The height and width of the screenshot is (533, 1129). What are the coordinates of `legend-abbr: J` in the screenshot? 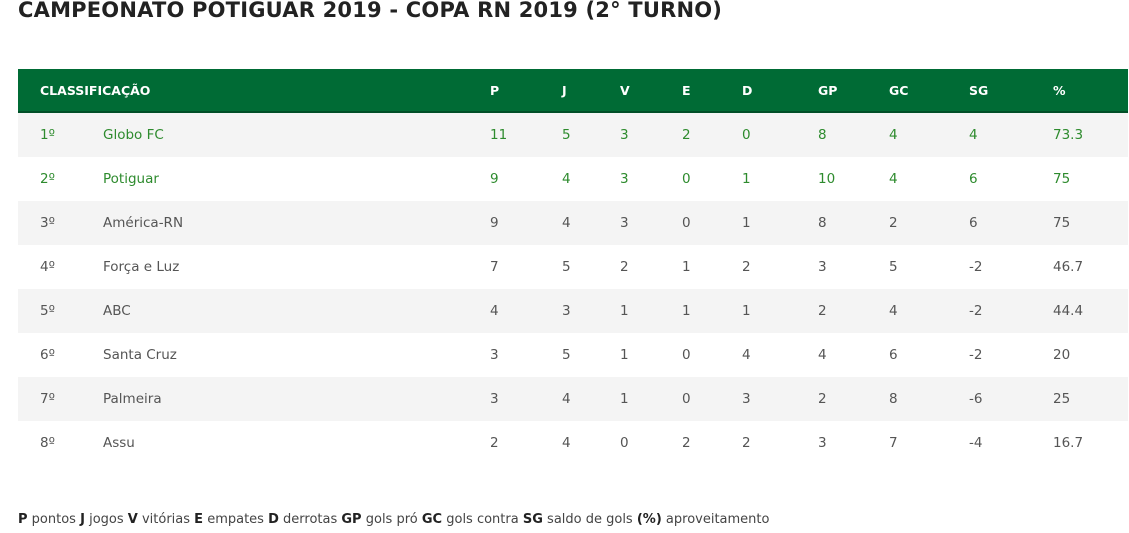 It's located at (82, 519).